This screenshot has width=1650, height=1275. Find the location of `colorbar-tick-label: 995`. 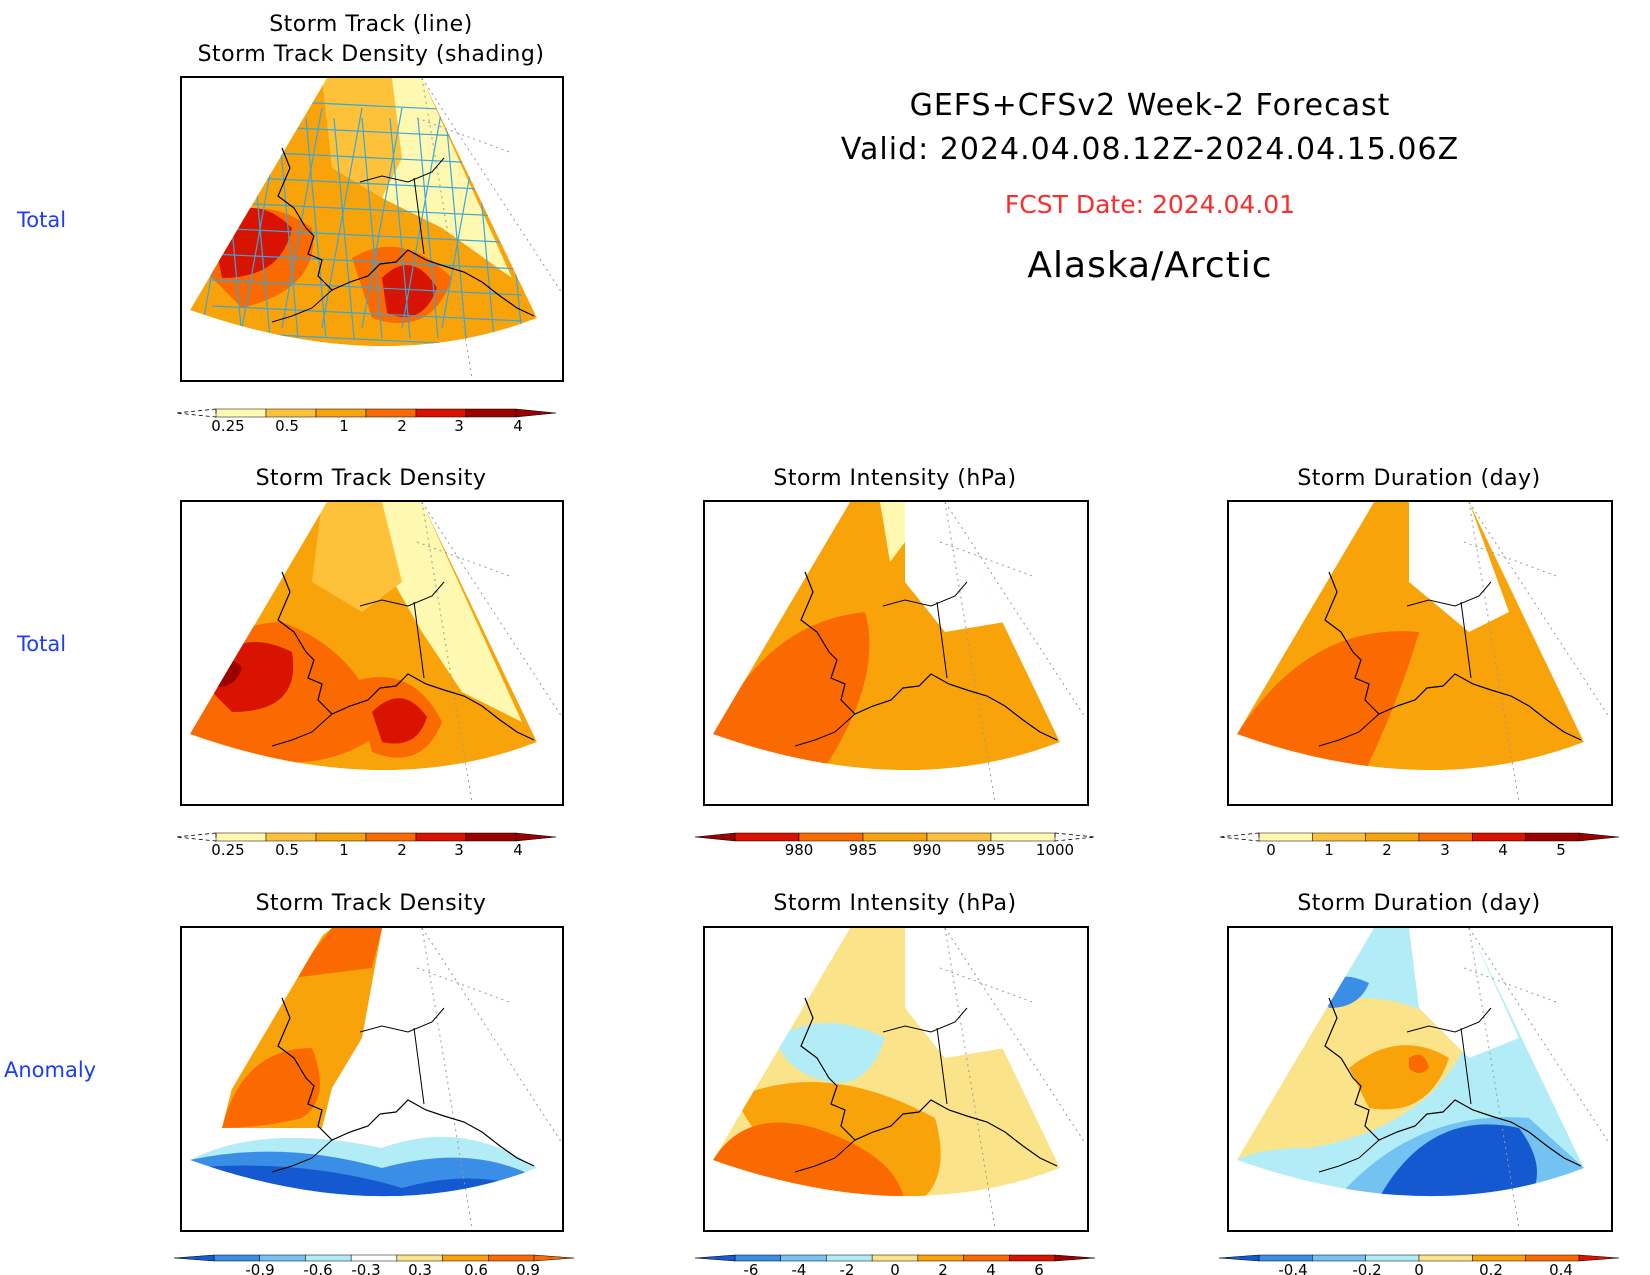

colorbar-tick-label: 995 is located at coordinates (991, 850).